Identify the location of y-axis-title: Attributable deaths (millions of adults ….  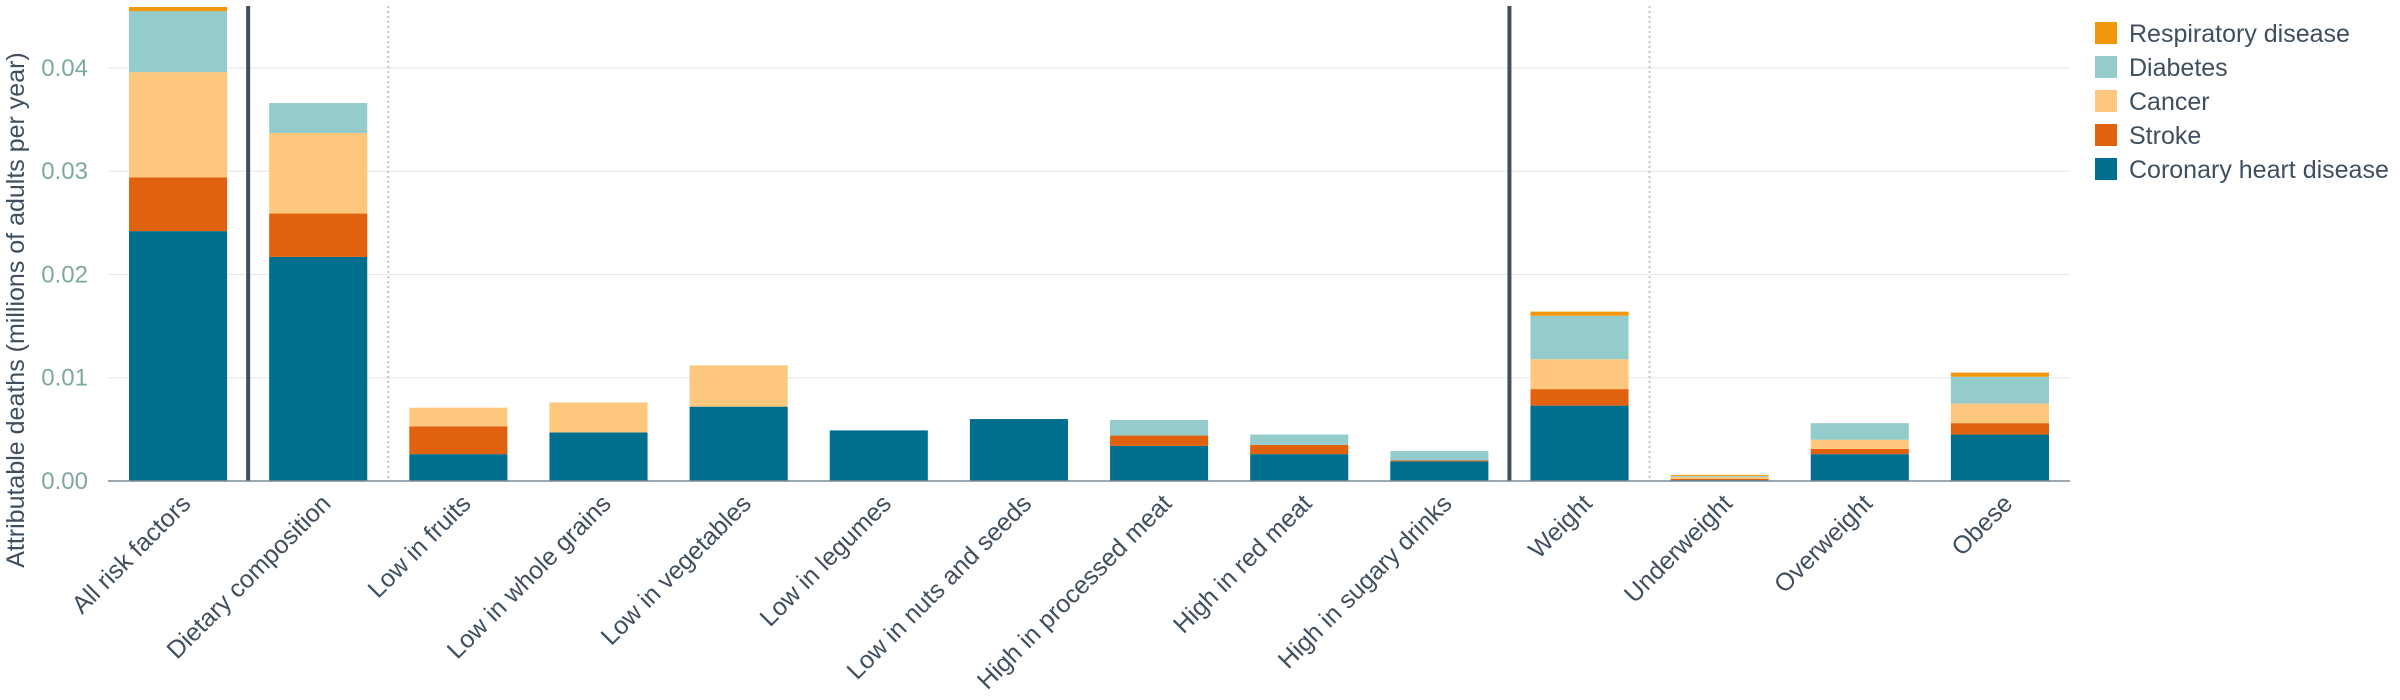
(16, 310).